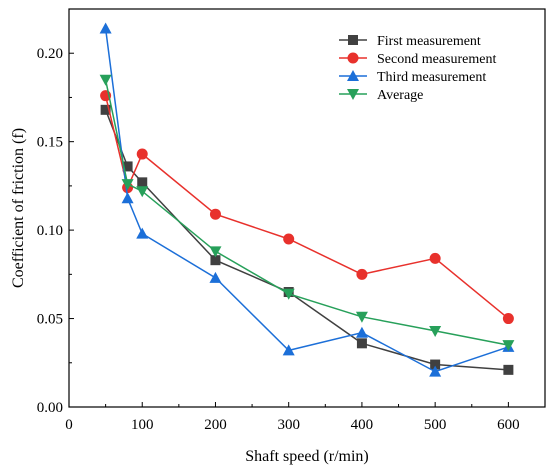 This screenshot has width=550, height=471. What do you see at coordinates (50, 143) in the screenshot?
I see `y-tick-label: 0.15` at bounding box center [50, 143].